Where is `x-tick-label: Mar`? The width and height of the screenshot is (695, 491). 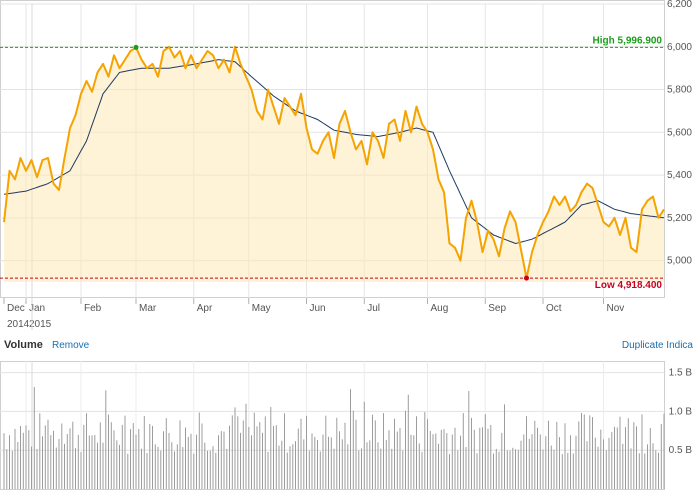 x-tick-label: Mar is located at coordinates (148, 308).